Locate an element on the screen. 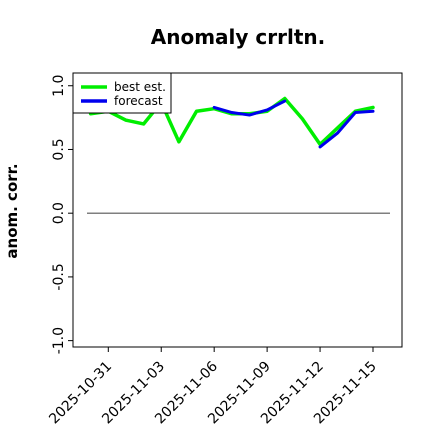 Image resolution: width=440 pixels, height=440 pixels. y-tick-label: -0.5 is located at coordinates (59, 276).